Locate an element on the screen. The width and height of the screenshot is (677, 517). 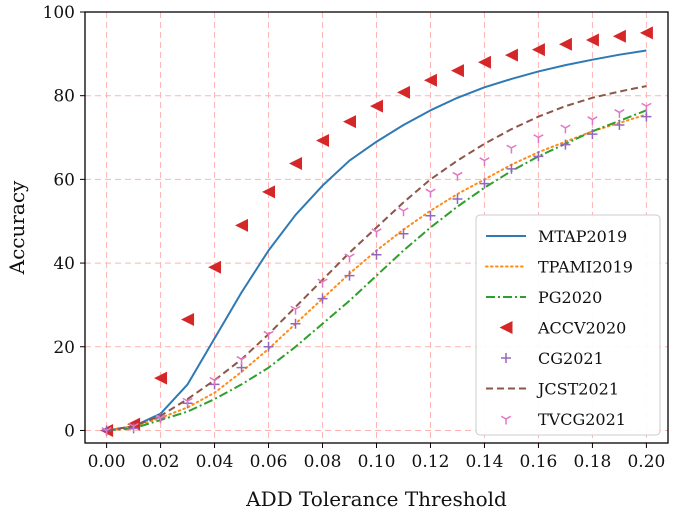
x-tick-label: 0.18 is located at coordinates (592, 462).